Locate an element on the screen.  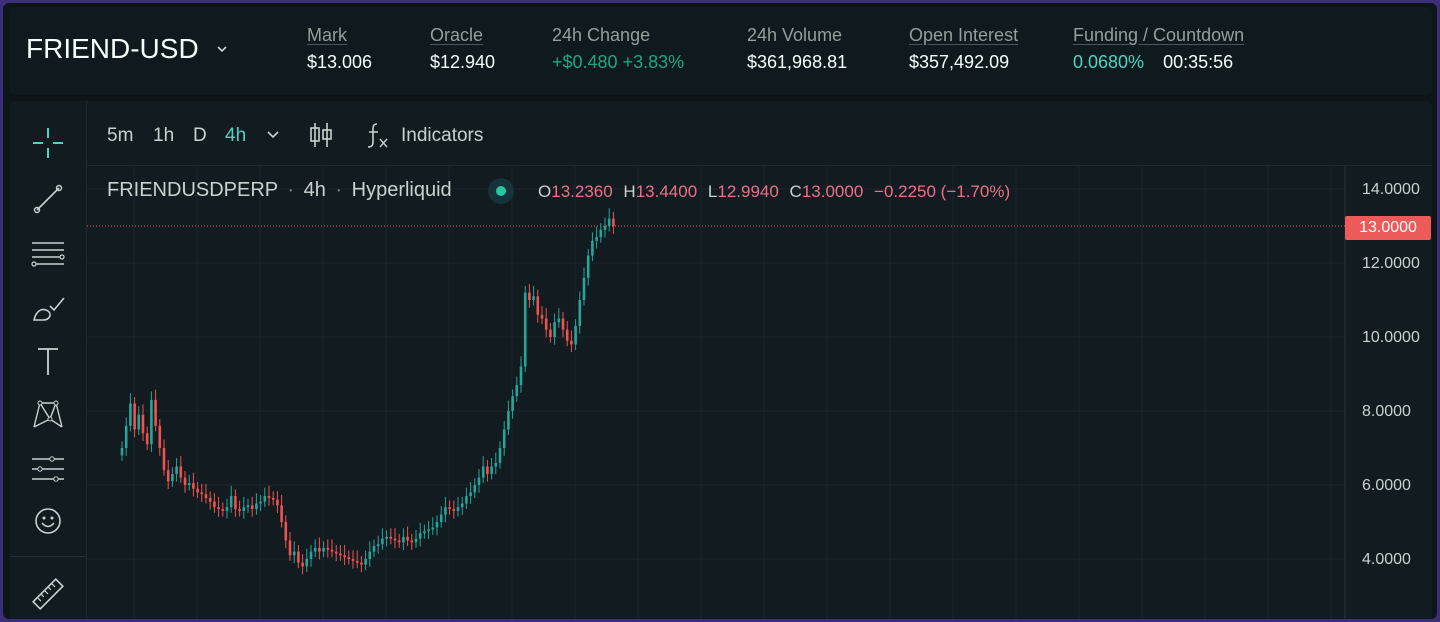
market-selector: FRIEND-USD is located at coordinates (126, 49).